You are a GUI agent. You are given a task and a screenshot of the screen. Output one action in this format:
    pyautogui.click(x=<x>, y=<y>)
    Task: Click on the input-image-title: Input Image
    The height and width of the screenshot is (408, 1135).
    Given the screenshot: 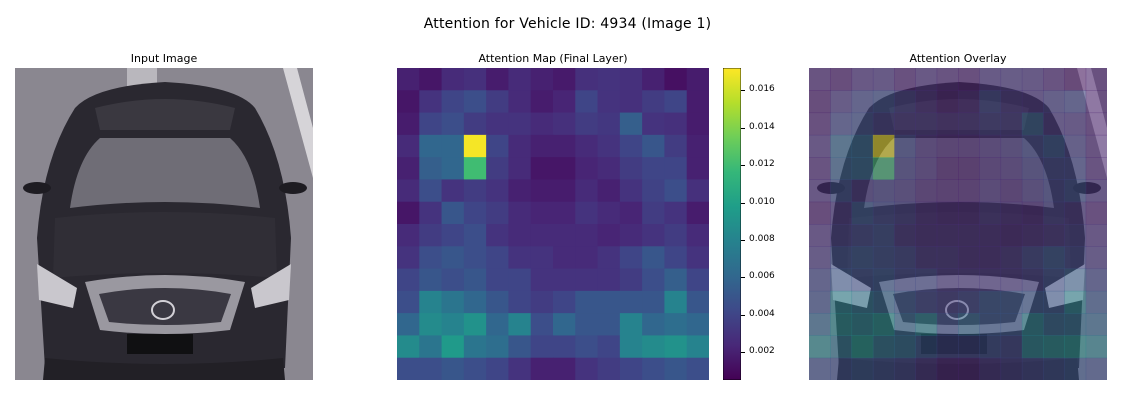 What is the action you would take?
    pyautogui.click(x=164, y=58)
    